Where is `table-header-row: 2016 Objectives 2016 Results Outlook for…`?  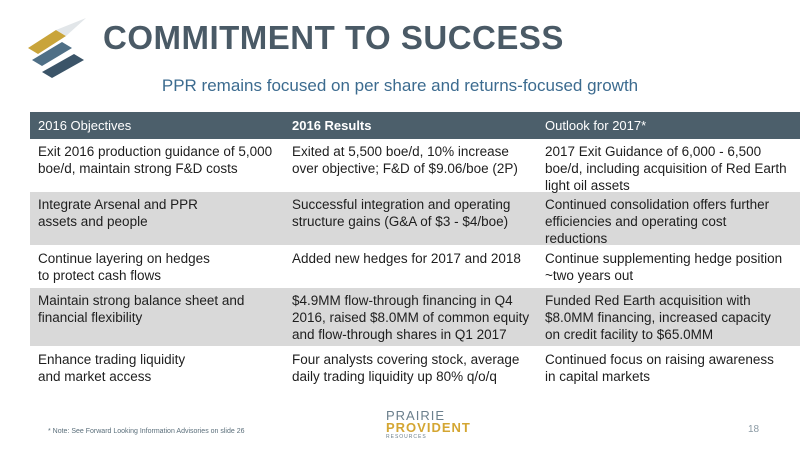 table-header-row: 2016 Objectives 2016 Results Outlook for… is located at coordinates (415, 125).